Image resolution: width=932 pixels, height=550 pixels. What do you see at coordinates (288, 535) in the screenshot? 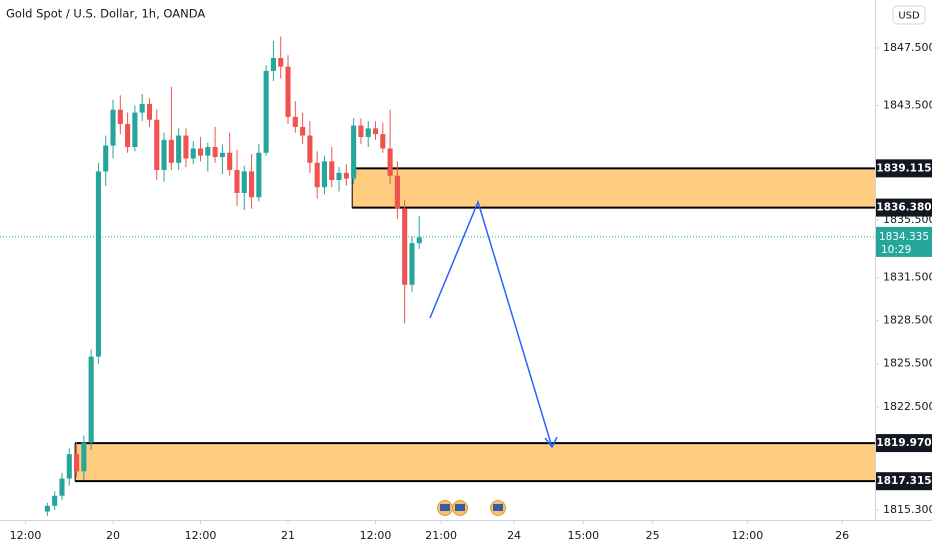
I see `x-tick-label: 21` at bounding box center [288, 535].